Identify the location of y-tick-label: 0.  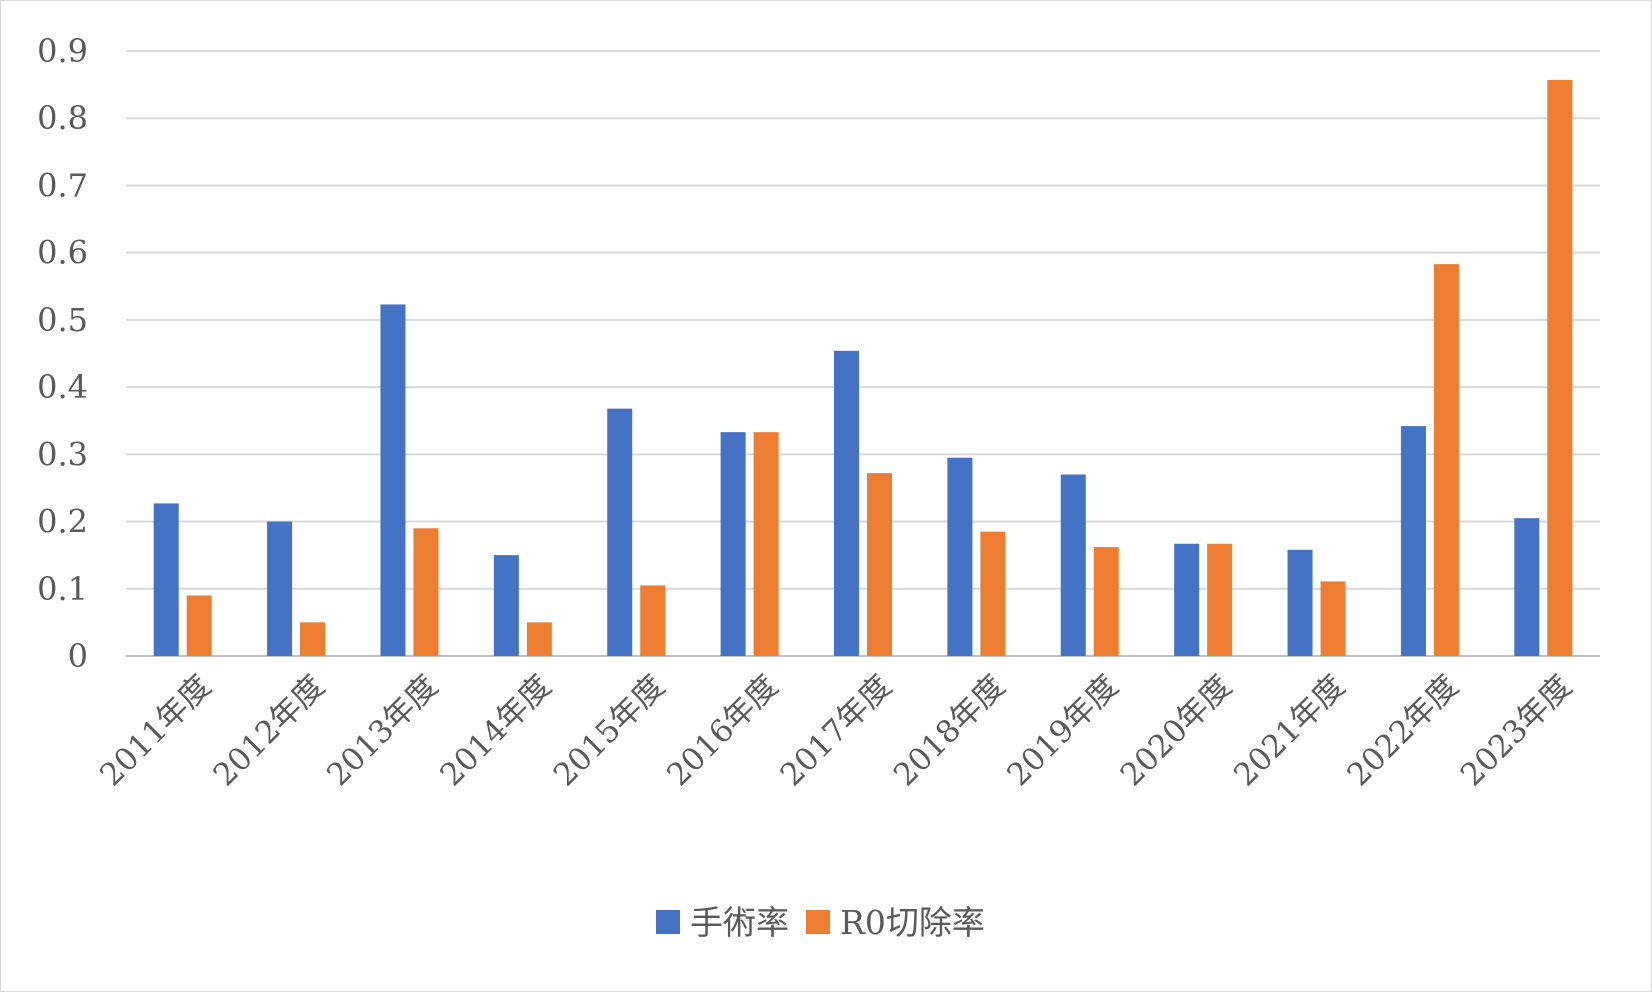
(78, 656).